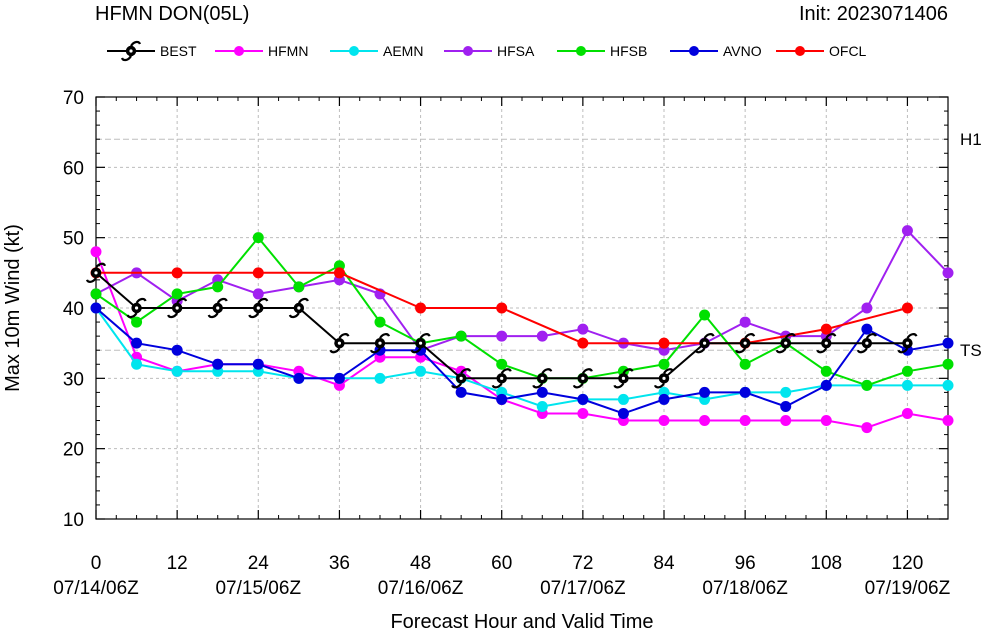 This screenshot has height=632, width=984. What do you see at coordinates (908, 588) in the screenshot?
I see `valid-time-label: 07/19/06Z` at bounding box center [908, 588].